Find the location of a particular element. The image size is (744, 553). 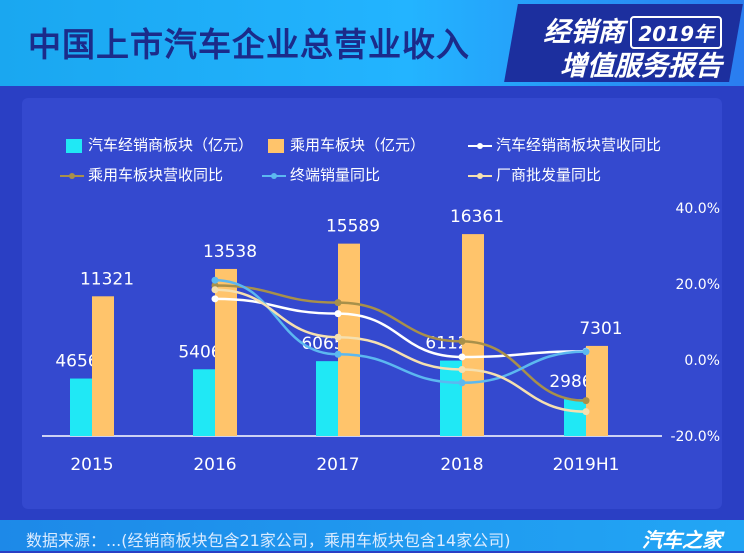

data-source: 数据来源：...(经销商板块包含21家公司，乘用车板块包含14家公司) is located at coordinates (268, 540).